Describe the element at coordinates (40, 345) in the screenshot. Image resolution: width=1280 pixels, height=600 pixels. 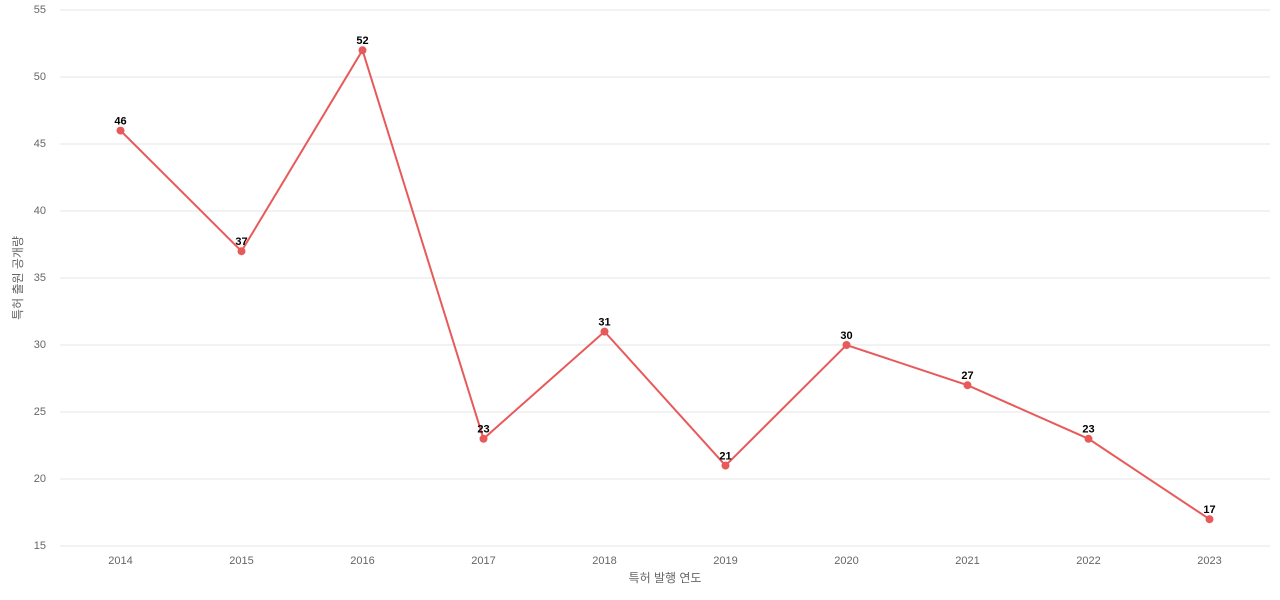
I see `y-tick-label: 30` at that location.